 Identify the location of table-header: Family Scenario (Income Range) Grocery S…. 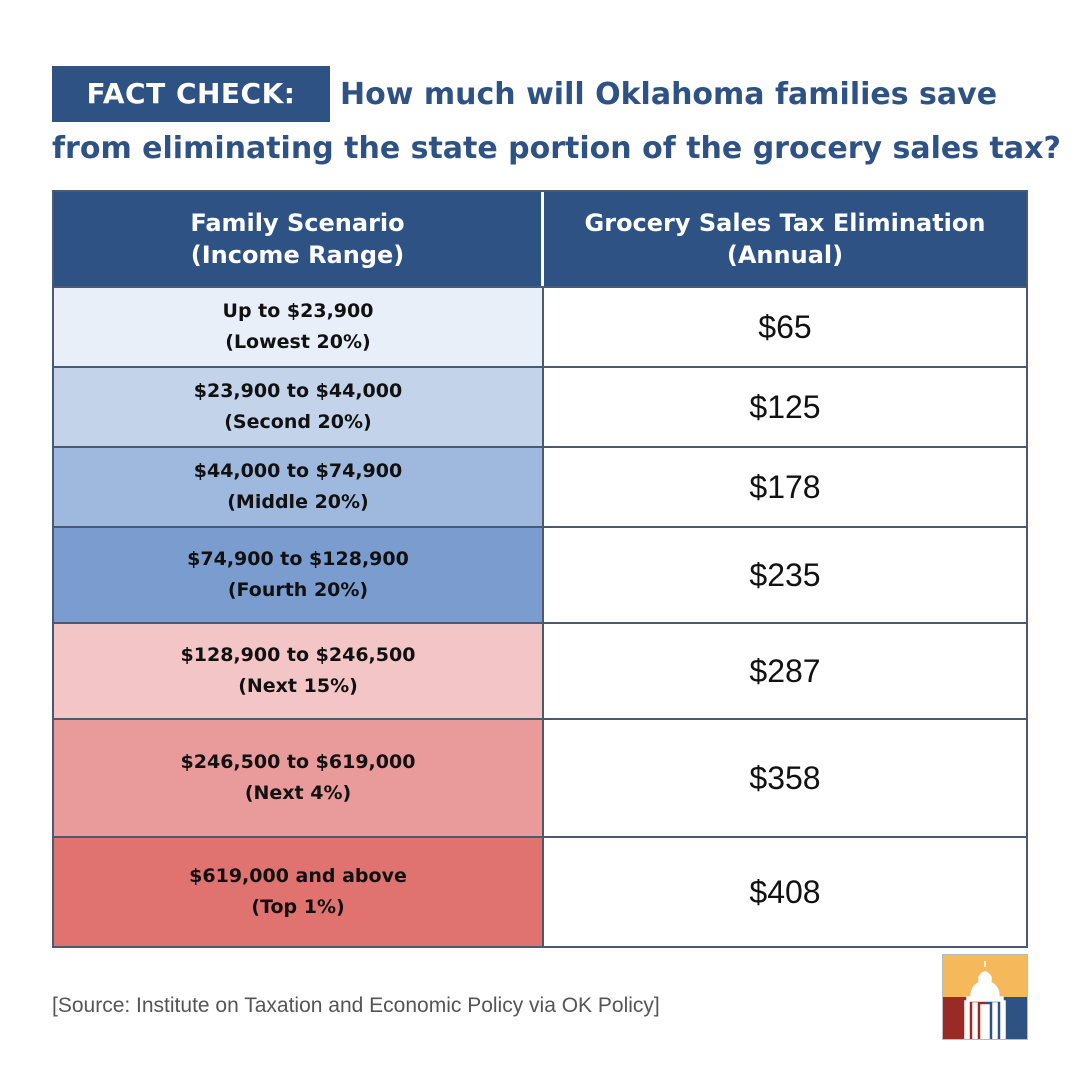
(540, 240).